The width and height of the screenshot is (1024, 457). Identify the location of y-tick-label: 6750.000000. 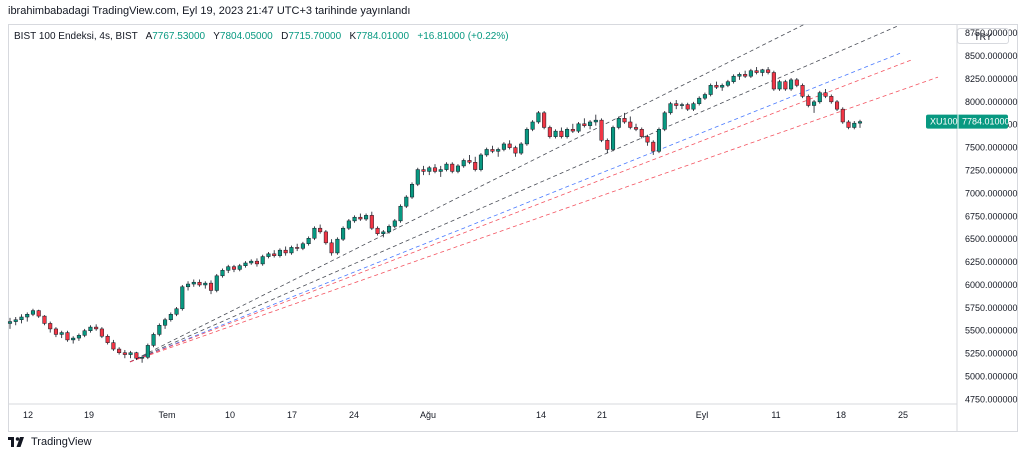
(991, 216).